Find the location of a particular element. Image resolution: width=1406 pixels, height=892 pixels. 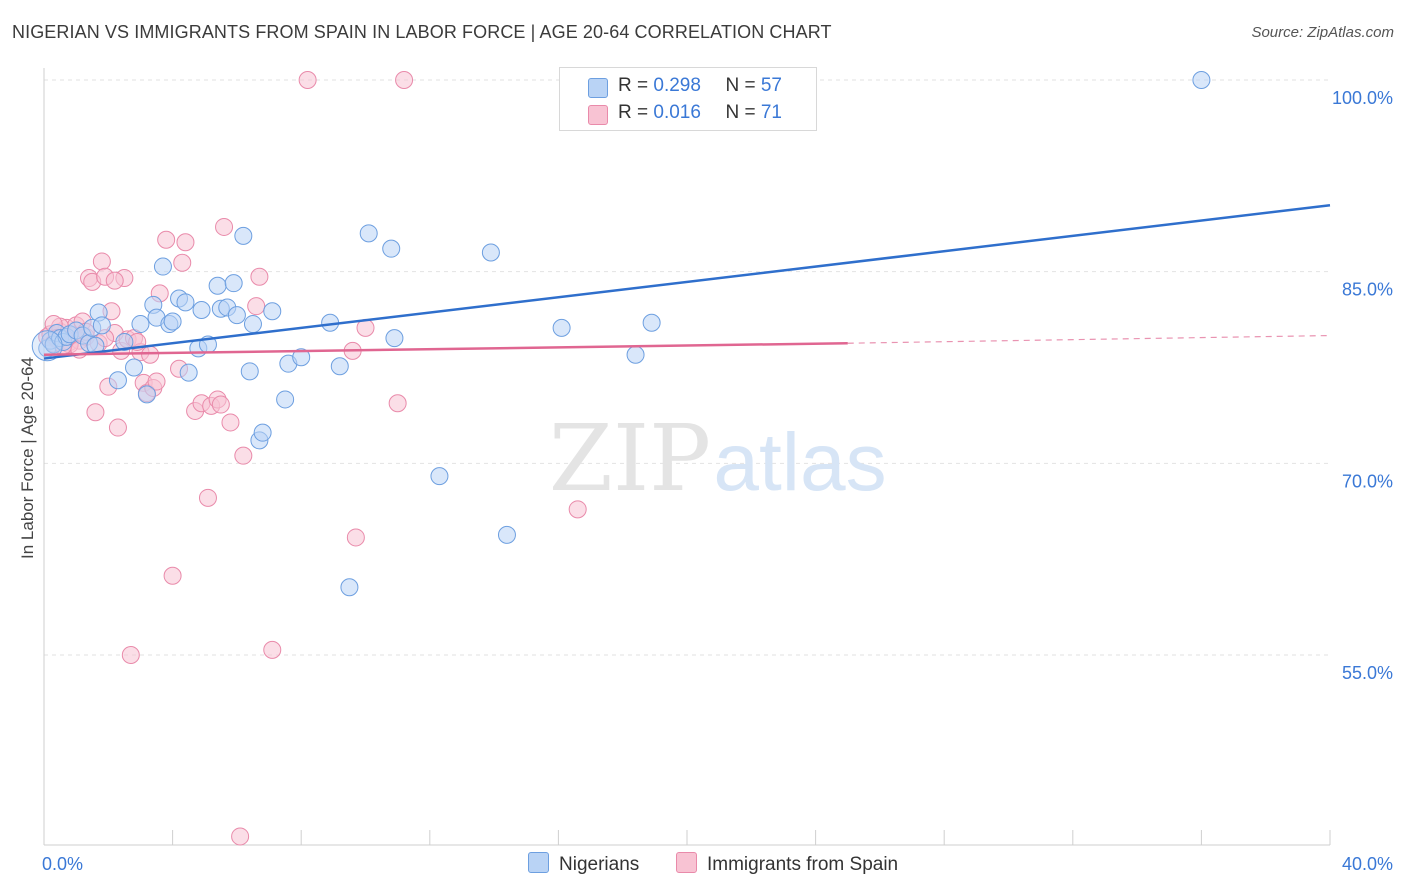

data-point-nigerians-cluster is located at coordinates (47, 346).